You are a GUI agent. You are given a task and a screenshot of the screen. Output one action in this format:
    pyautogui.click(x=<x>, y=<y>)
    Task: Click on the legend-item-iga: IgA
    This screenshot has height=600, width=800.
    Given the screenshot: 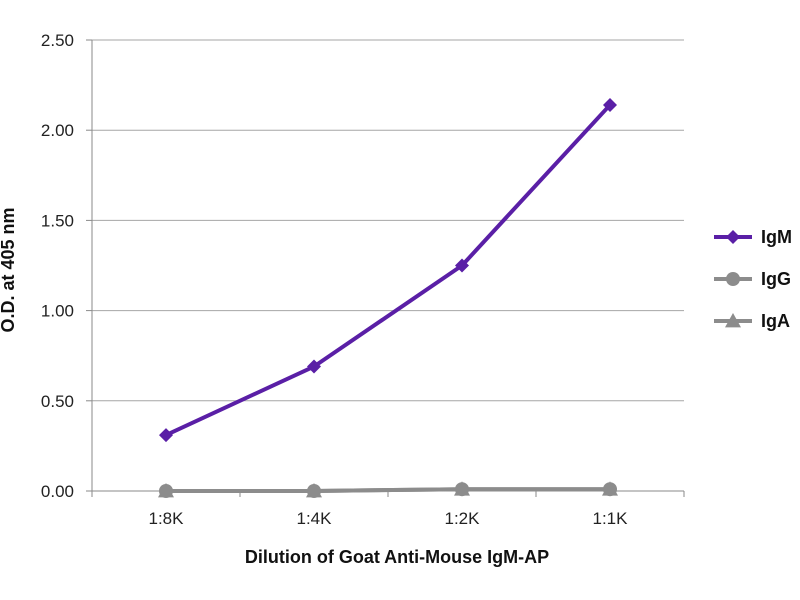 What is the action you would take?
    pyautogui.click(x=752, y=321)
    